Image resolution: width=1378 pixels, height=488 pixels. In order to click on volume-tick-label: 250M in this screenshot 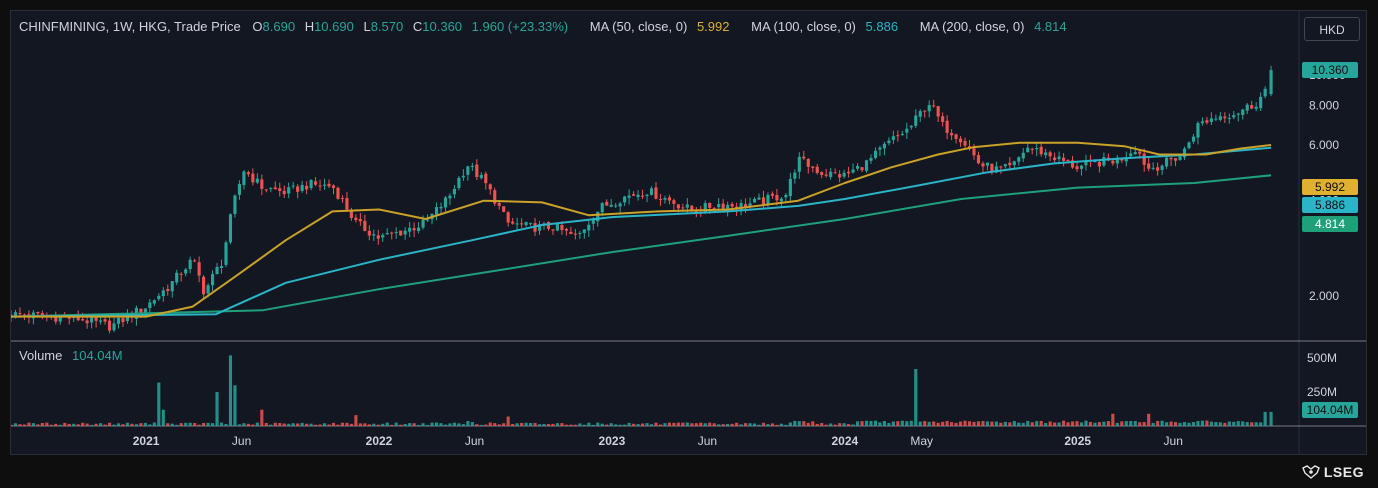, I will do `click(1322, 392)`.